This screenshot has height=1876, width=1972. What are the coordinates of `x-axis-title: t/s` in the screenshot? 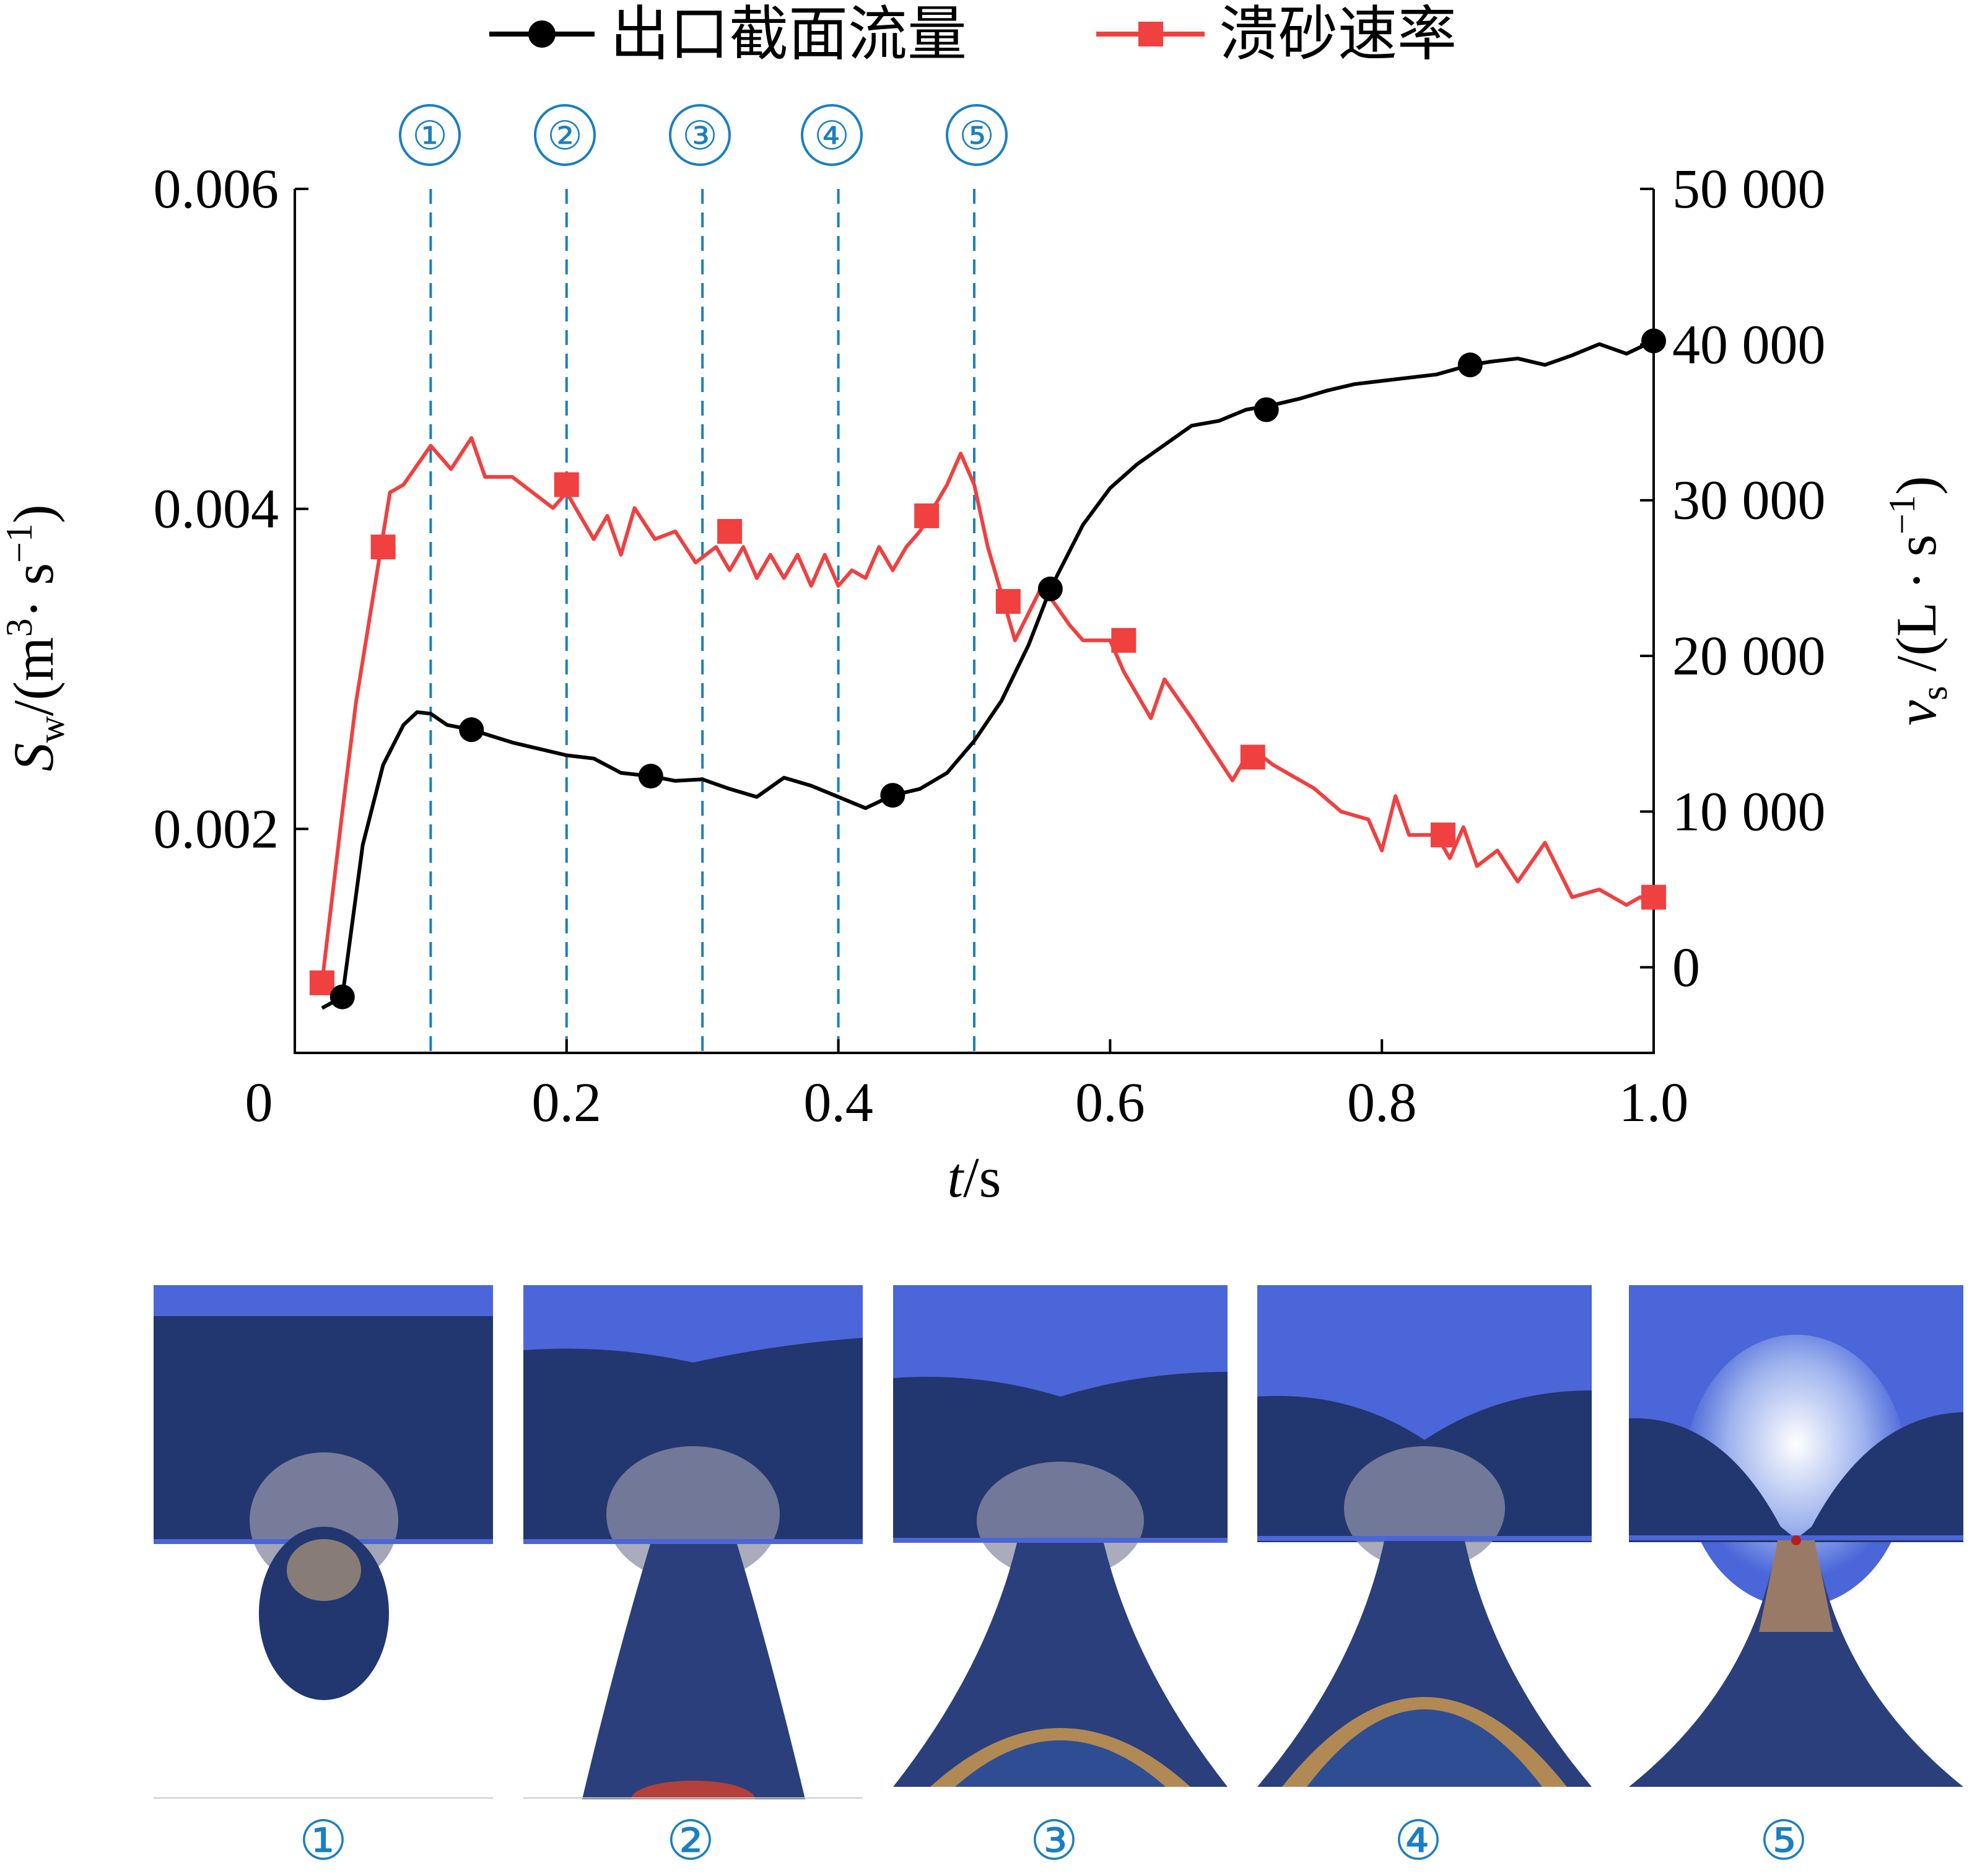 It's located at (974, 1177).